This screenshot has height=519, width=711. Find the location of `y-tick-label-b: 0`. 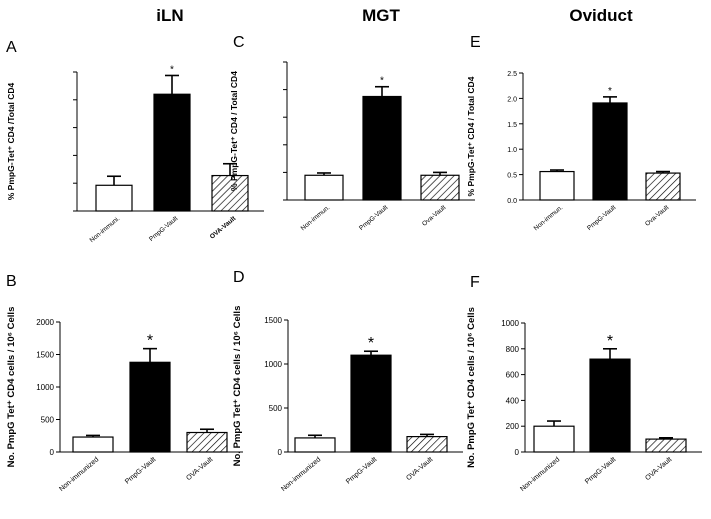

y-tick-label-b: 0 is located at coordinates (52, 452).